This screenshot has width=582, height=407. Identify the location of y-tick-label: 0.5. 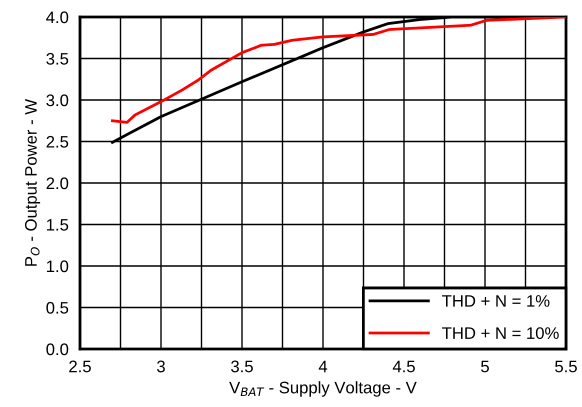
(57, 308).